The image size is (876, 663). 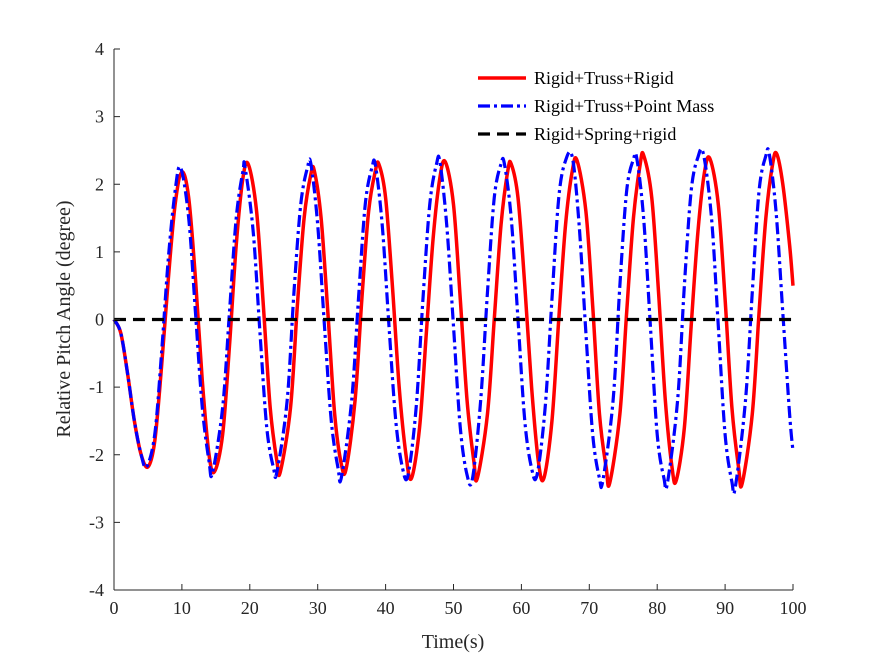 I want to click on y-axis-label: Relative Pitch Angle (degree), so click(x=64, y=318).